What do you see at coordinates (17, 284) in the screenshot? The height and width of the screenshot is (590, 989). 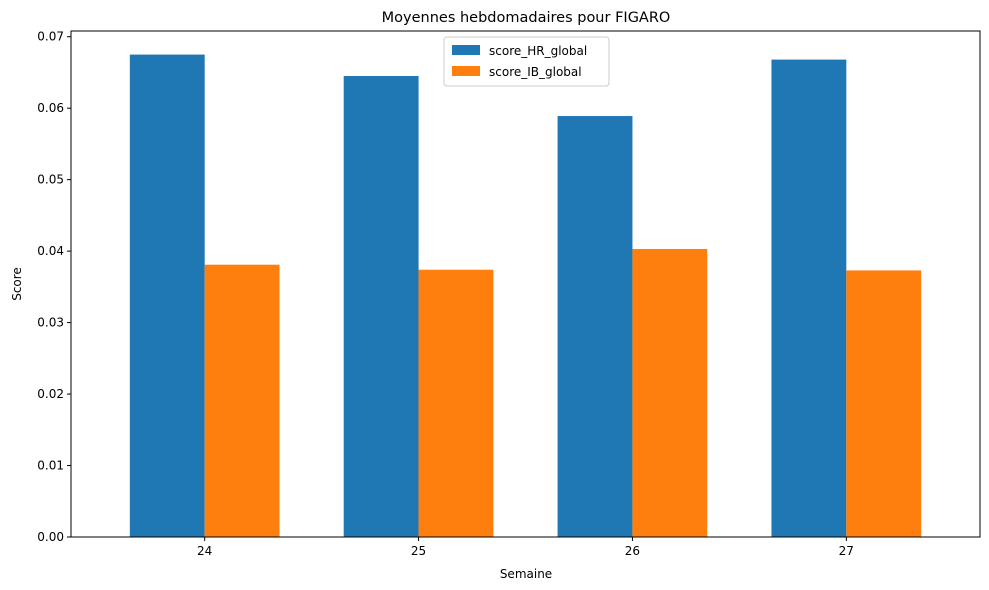 I see `y-axis-label: Score` at bounding box center [17, 284].